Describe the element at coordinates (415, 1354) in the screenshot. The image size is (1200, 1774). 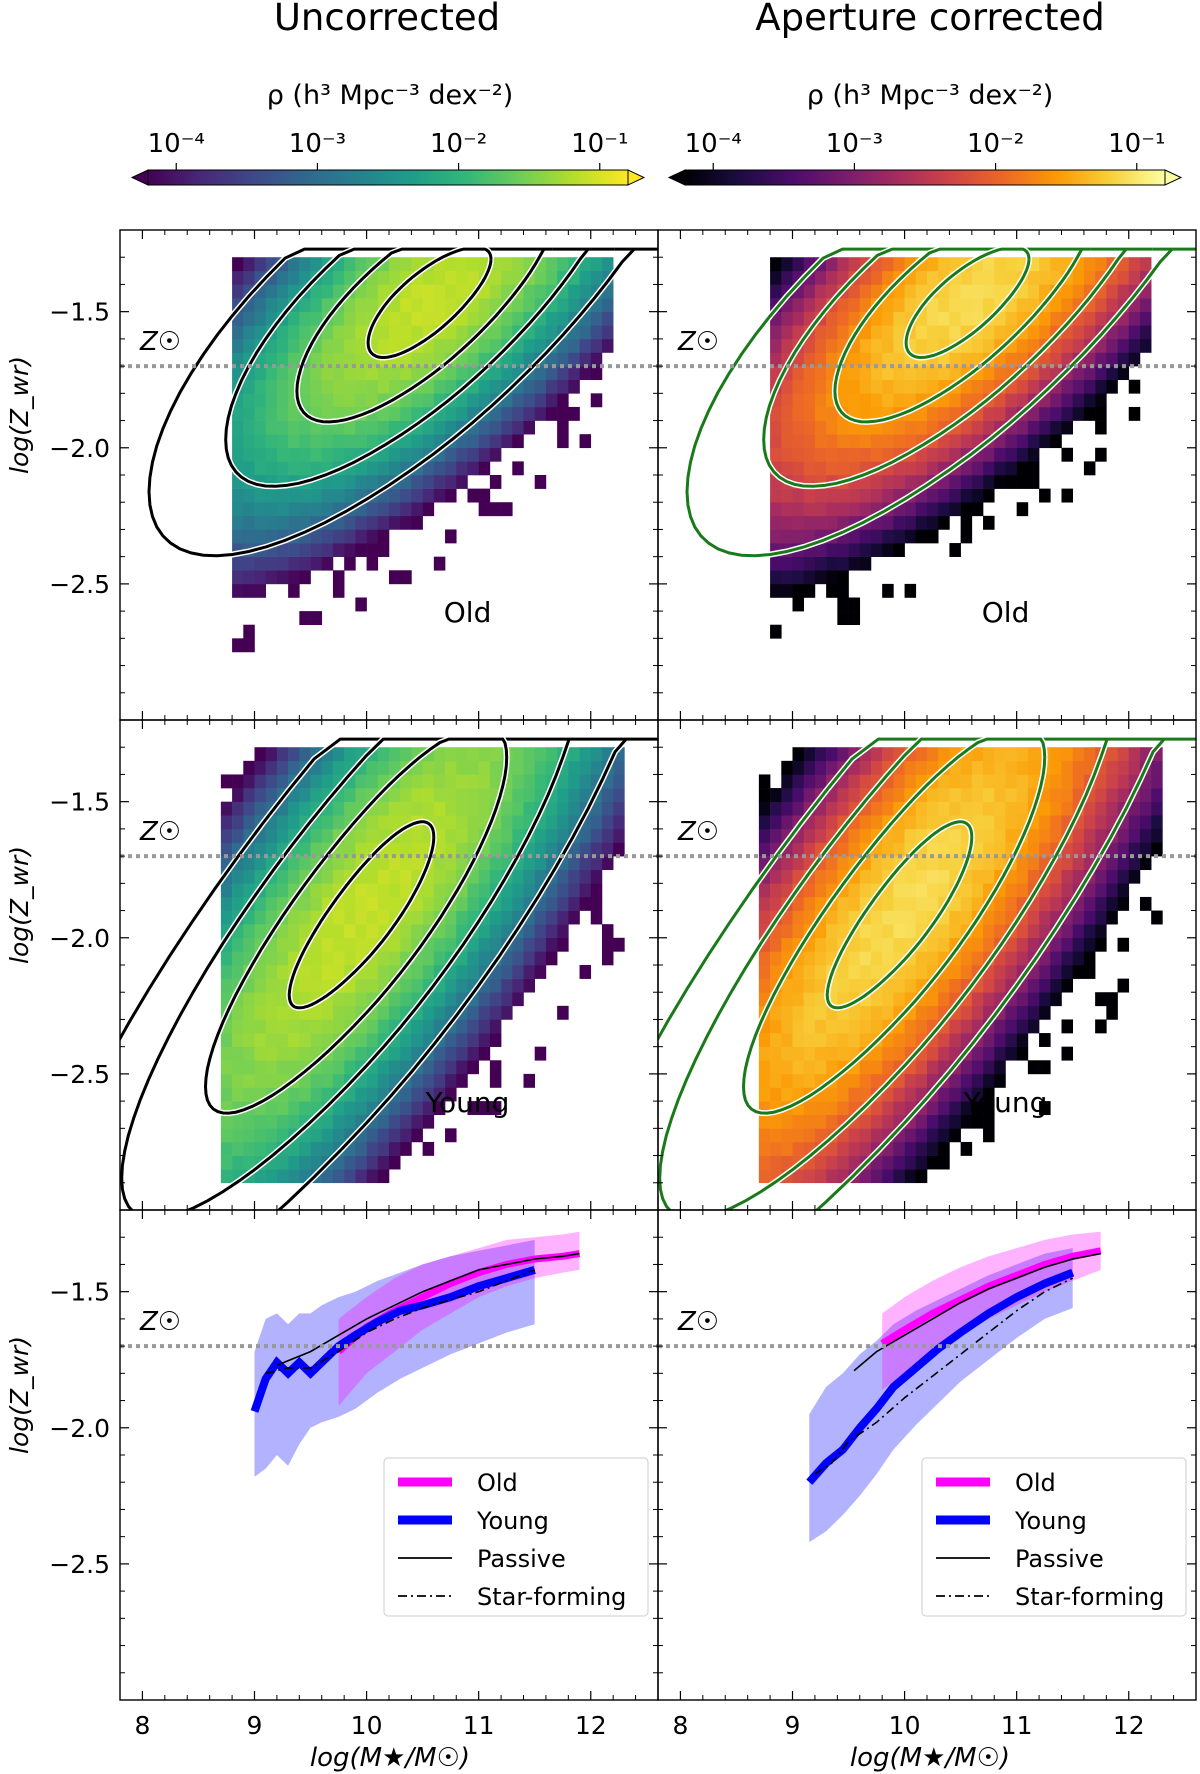
I see `panel-content` at that location.